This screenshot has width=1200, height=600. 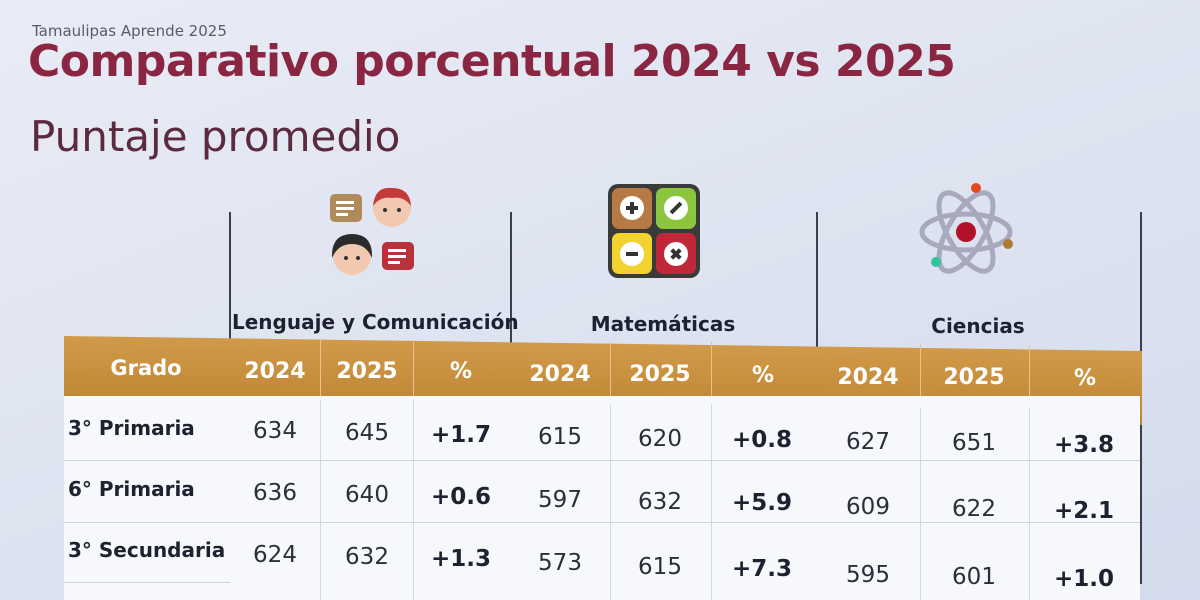 What do you see at coordinates (372, 235) in the screenshot?
I see `people-chat-icon` at bounding box center [372, 235].